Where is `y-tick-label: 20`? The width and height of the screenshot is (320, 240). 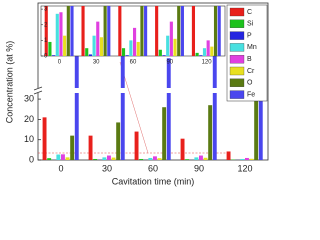 y-tick-label: 20 is located at coordinates (29, 119).